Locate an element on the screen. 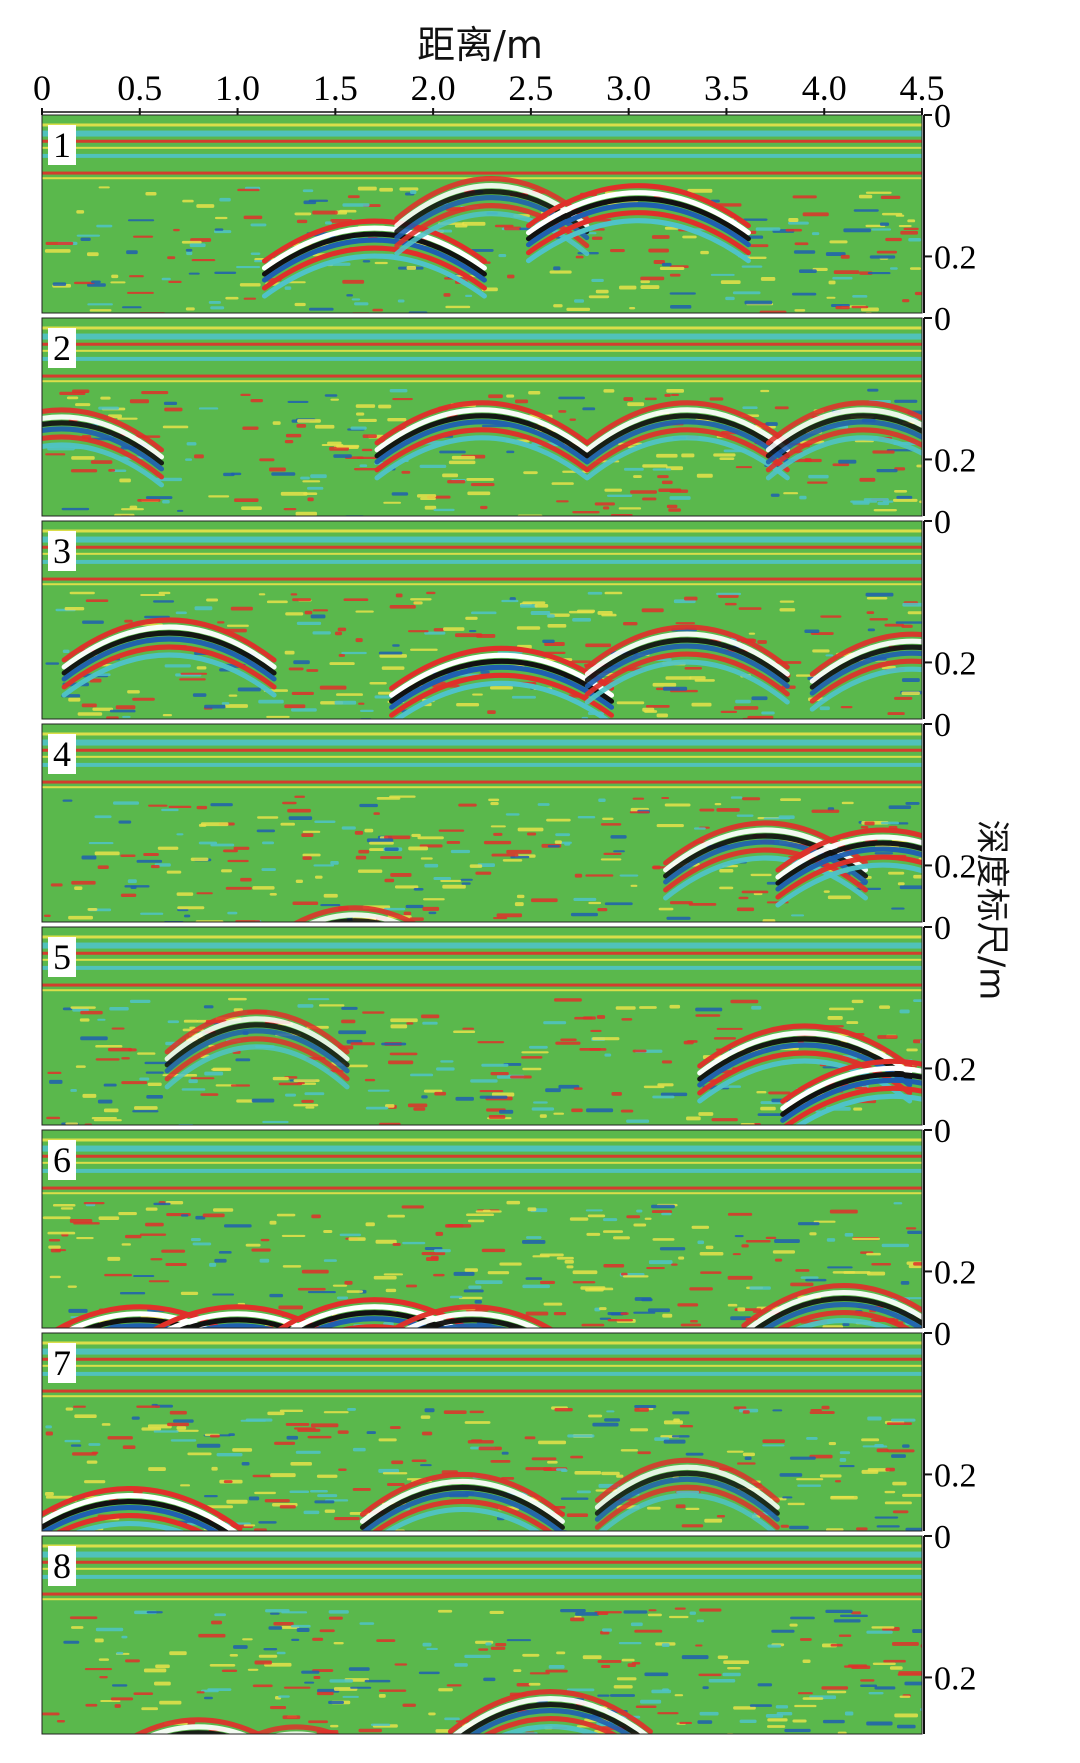 This screenshot has width=1080, height=1763. x-tick-label: 1.5 is located at coordinates (335, 88).